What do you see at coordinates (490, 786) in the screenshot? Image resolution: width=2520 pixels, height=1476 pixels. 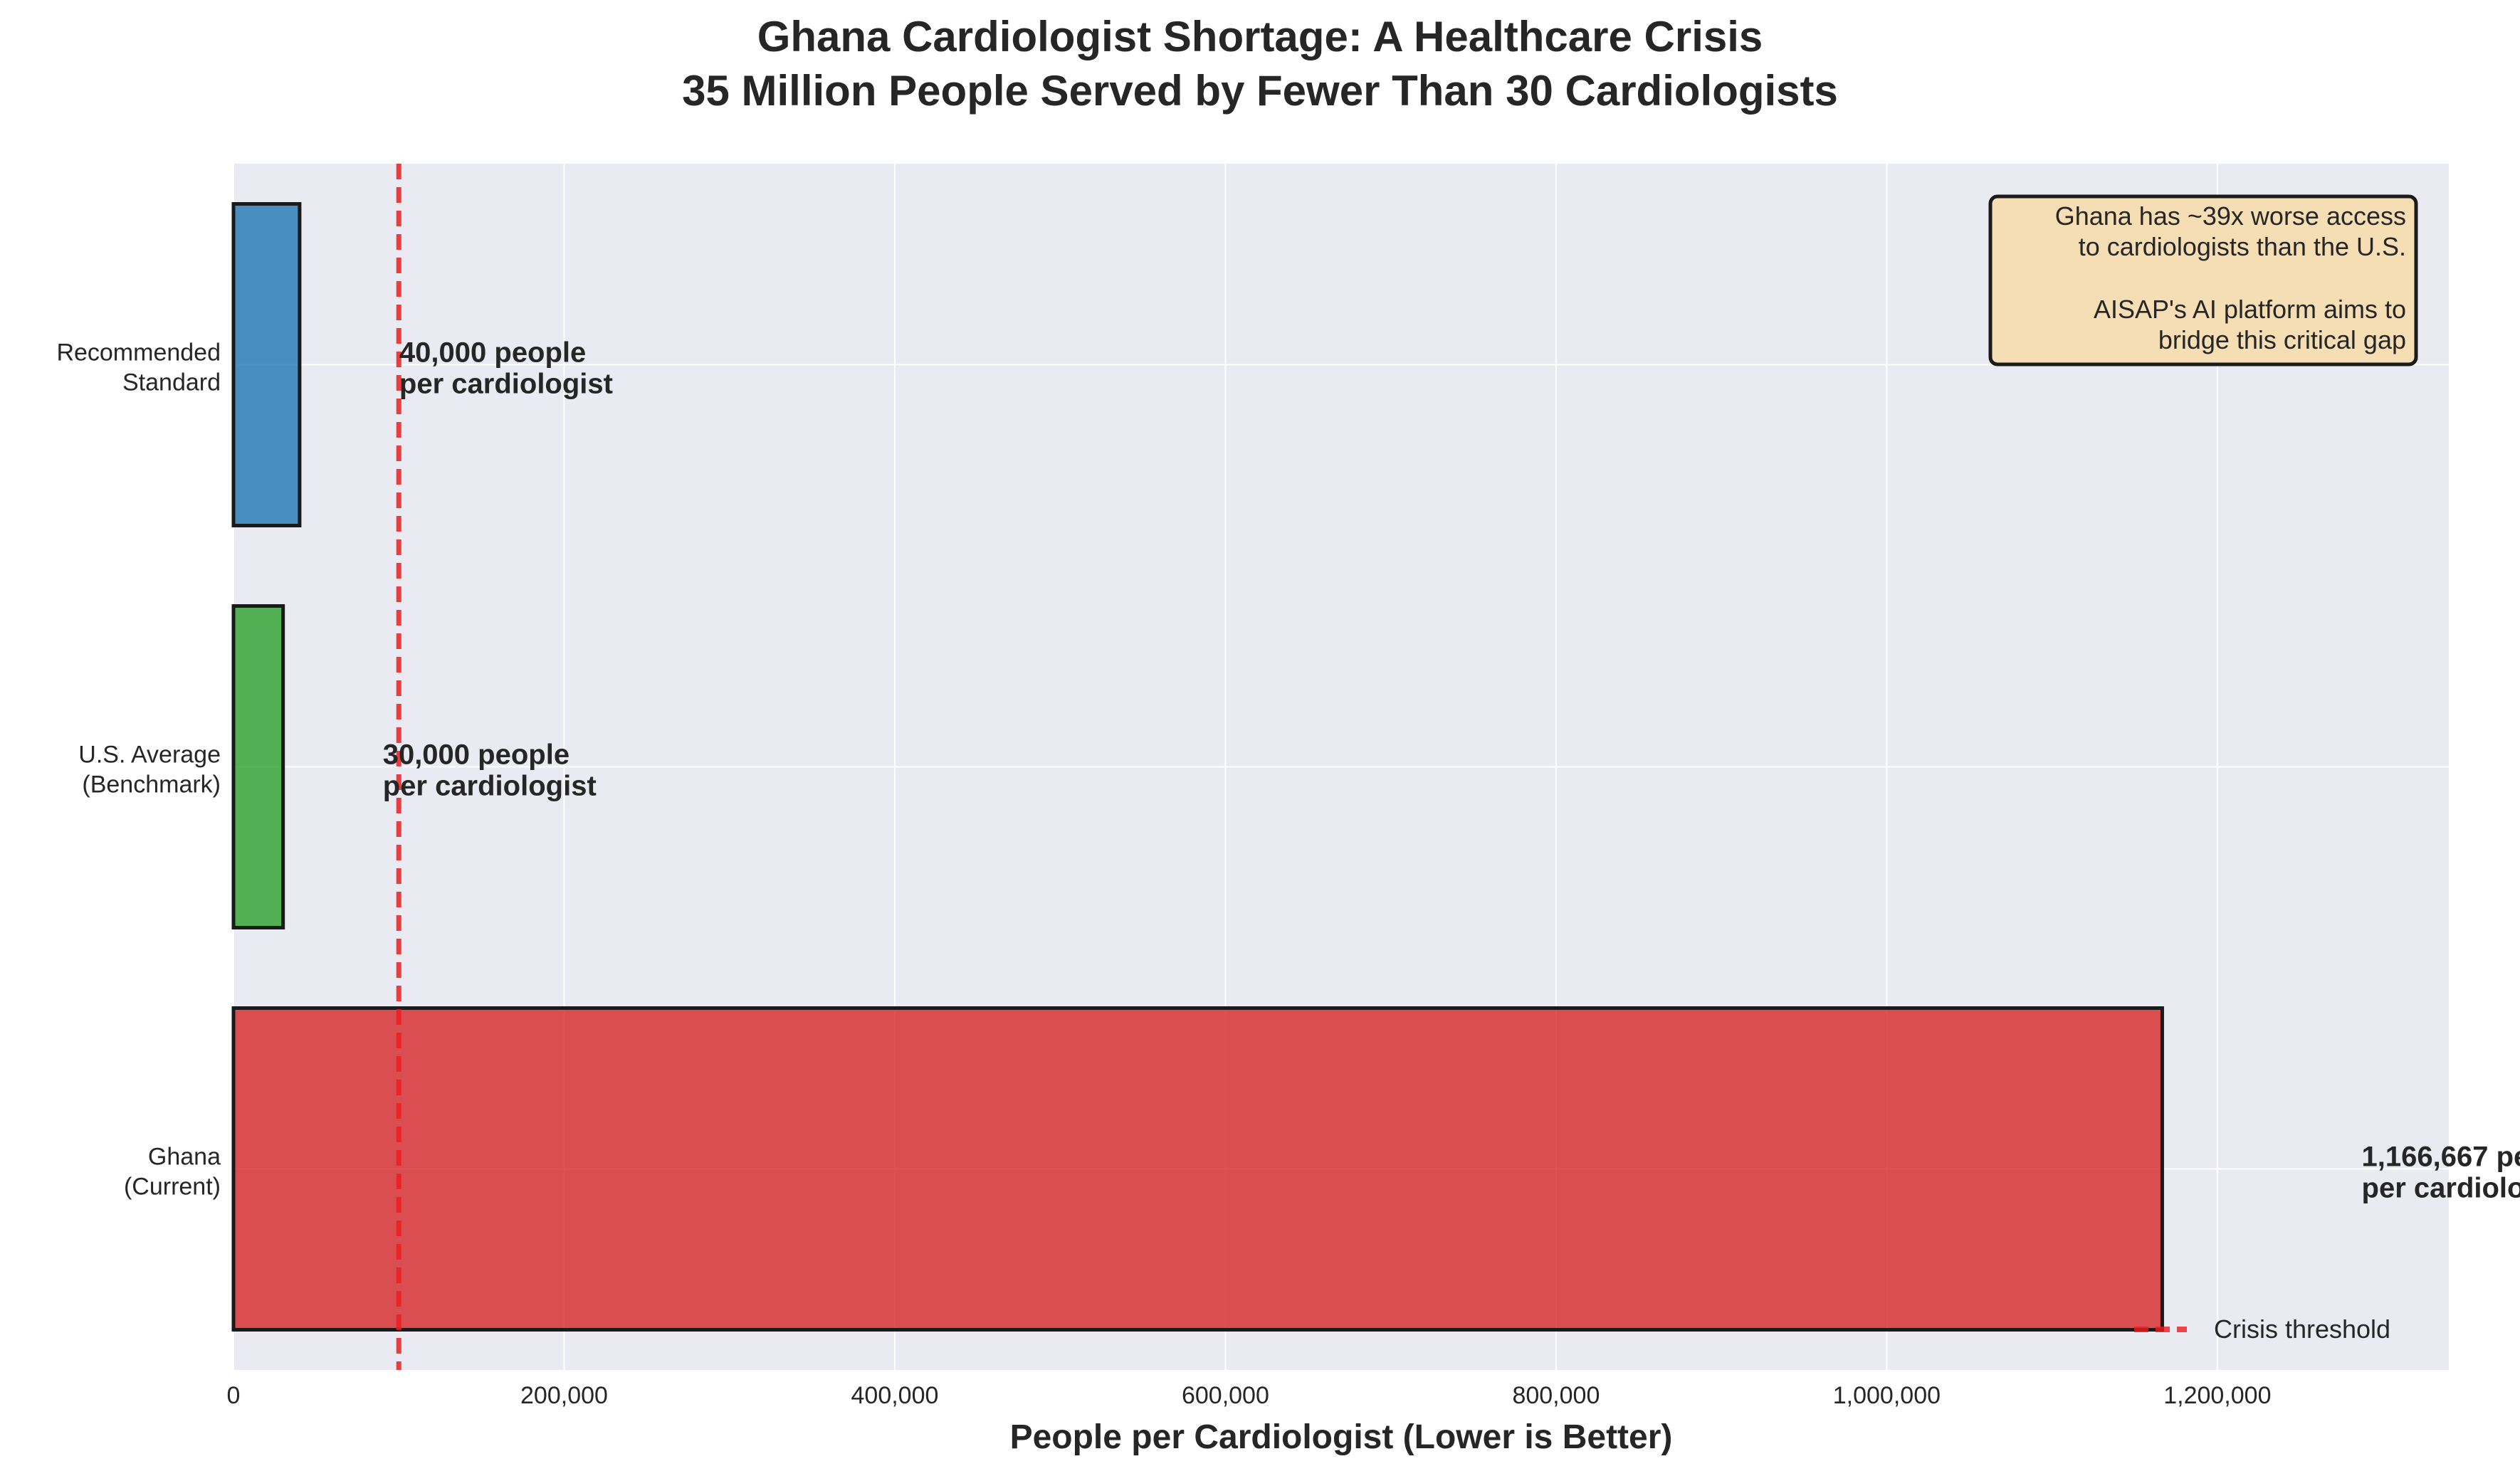 I see `value-label-1-line2: per cardiologist` at bounding box center [490, 786].